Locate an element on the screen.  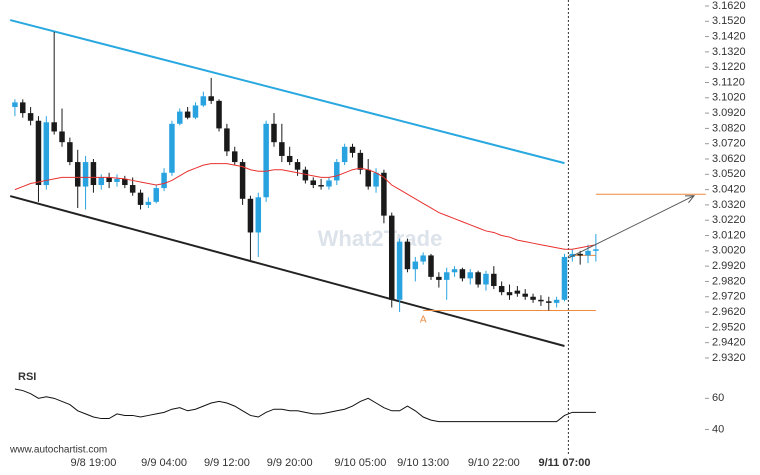
moving-average is located at coordinates (305, 206).